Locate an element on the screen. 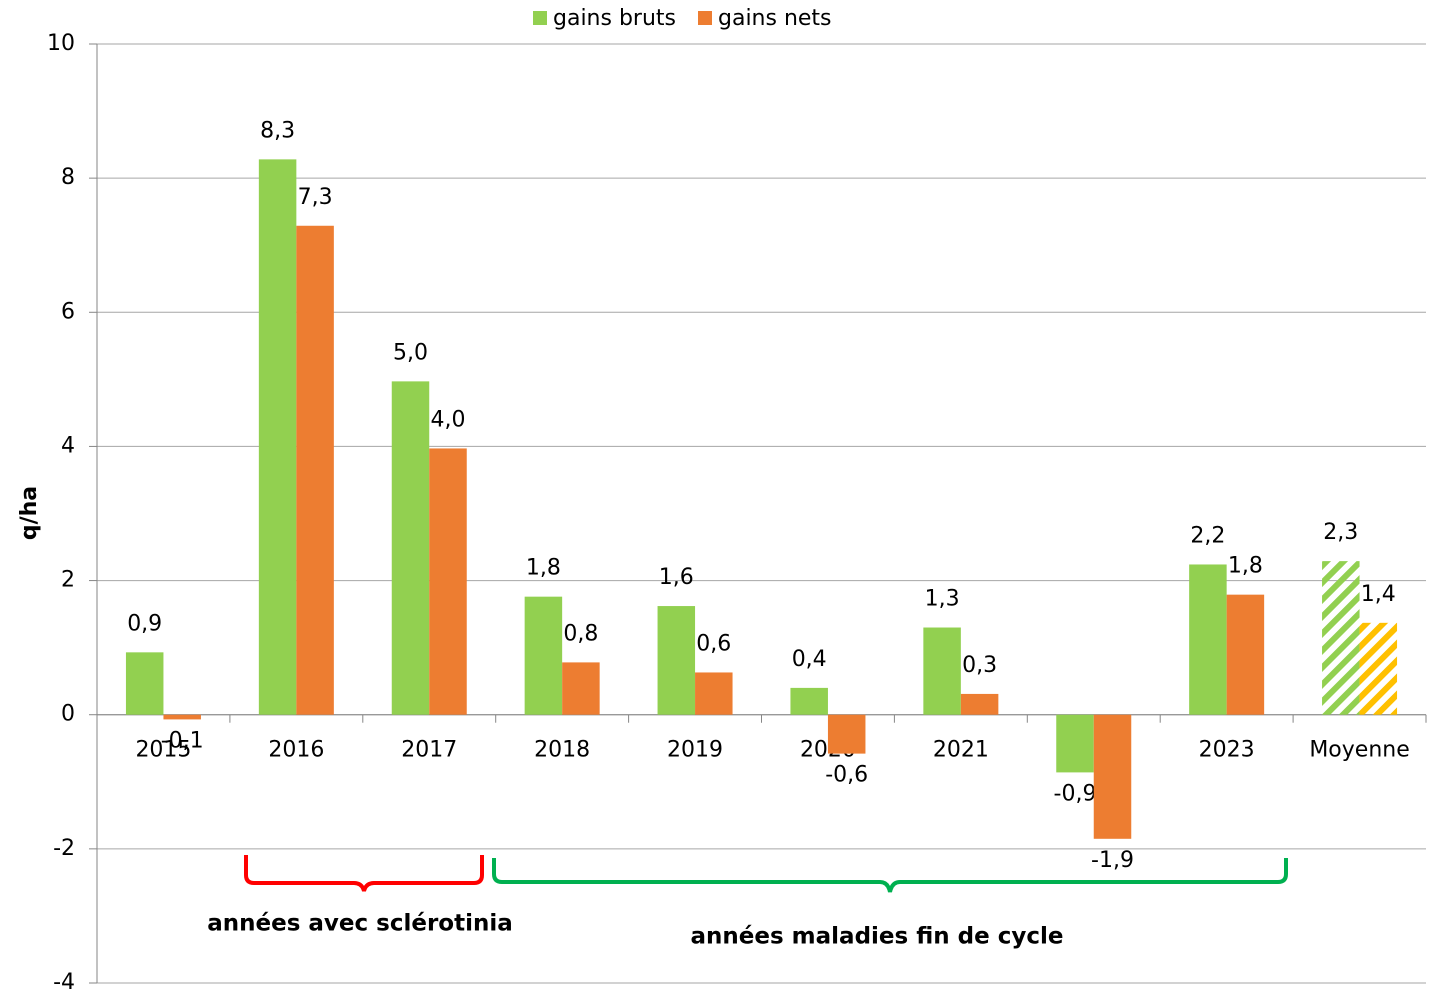  y-tick-label: -4 is located at coordinates (64, 980).